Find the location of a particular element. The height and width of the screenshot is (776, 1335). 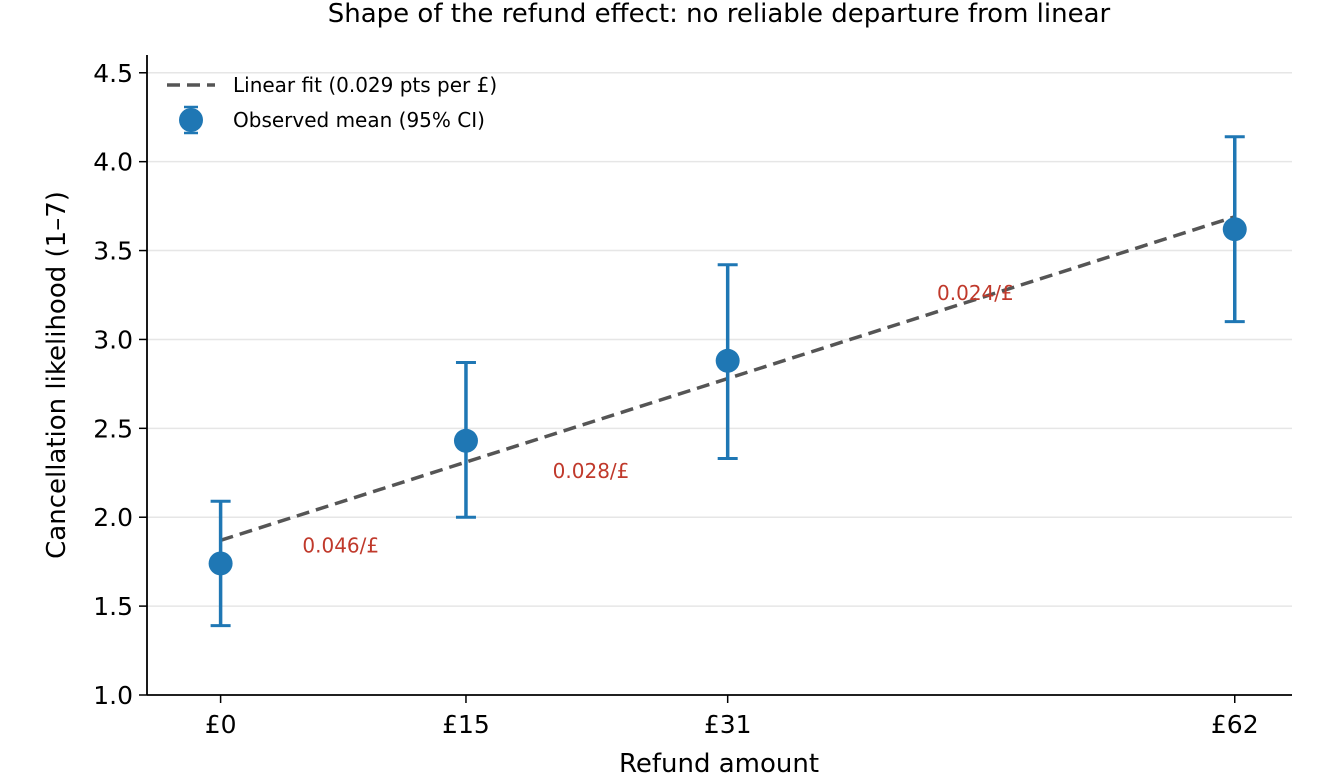

slope-label: 0.028/£ is located at coordinates (591, 471).